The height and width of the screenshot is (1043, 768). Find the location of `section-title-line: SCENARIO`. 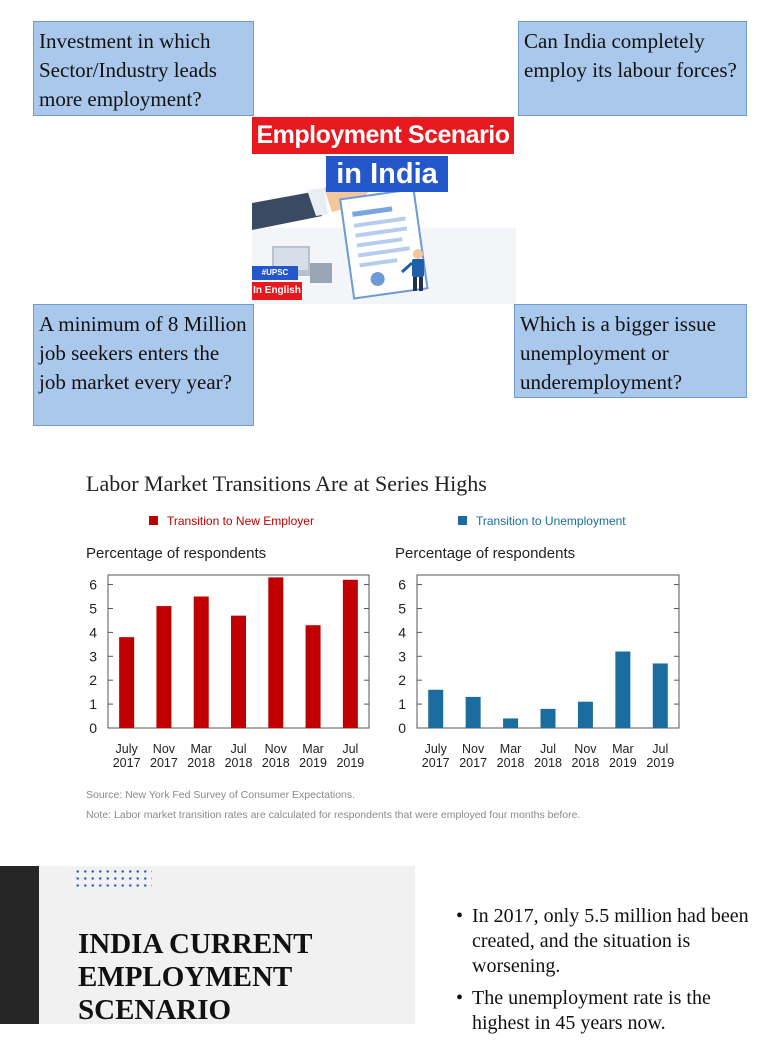

section-title-line: SCENARIO is located at coordinates (155, 1010).